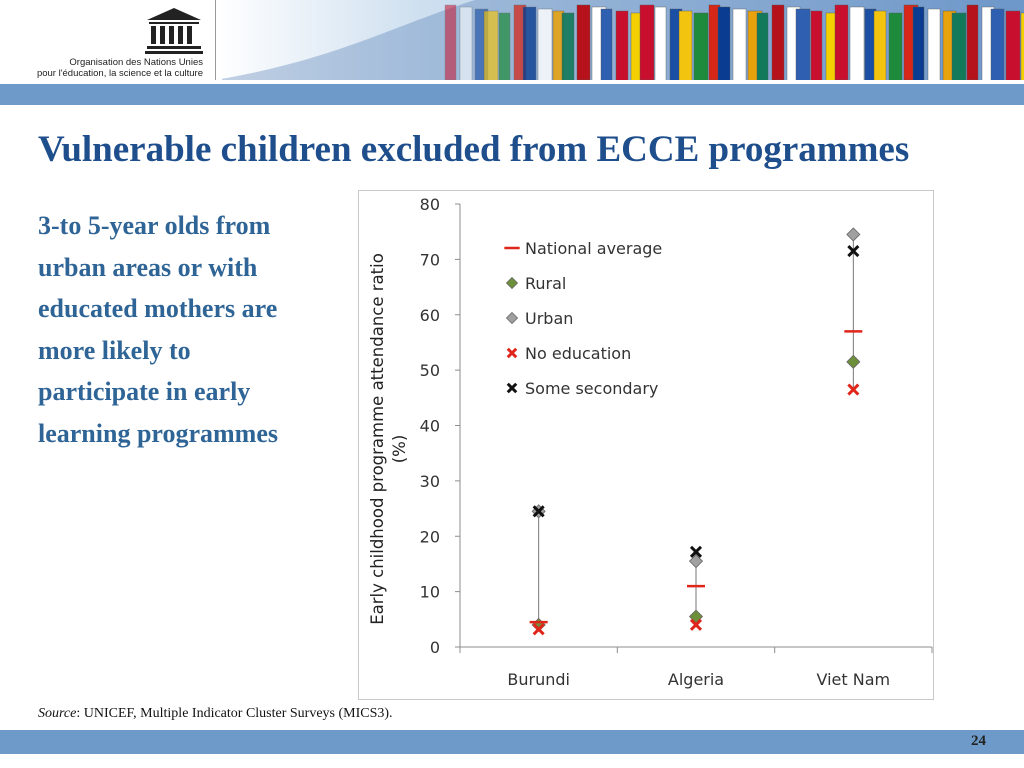 The height and width of the screenshot is (768, 1024). What do you see at coordinates (435, 647) in the screenshot?
I see `y-tick-label: 0` at bounding box center [435, 647].